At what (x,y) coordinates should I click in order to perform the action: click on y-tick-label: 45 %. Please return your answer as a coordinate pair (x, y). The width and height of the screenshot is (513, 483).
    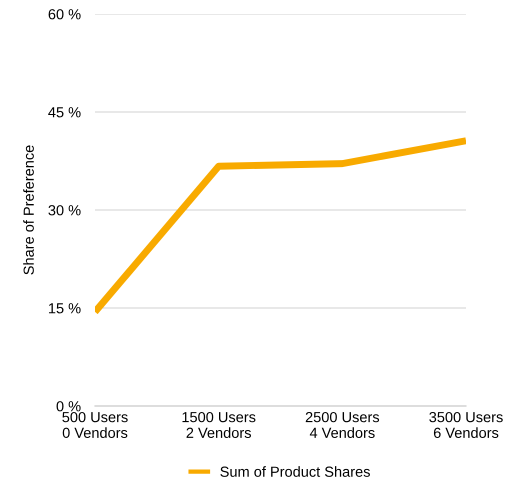
    Looking at the image, I should click on (64, 112).